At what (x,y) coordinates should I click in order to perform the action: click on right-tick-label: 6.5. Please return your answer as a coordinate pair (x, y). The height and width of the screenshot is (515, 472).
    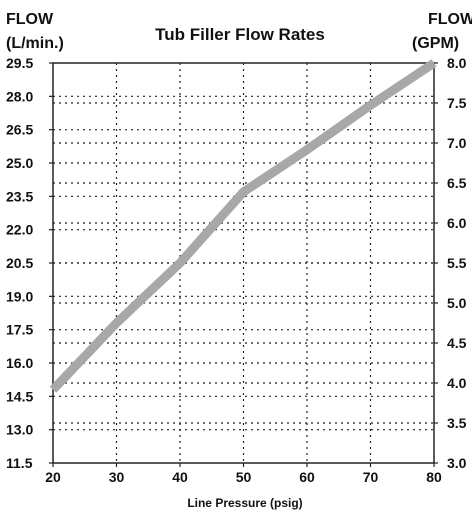
    Looking at the image, I should click on (457, 183).